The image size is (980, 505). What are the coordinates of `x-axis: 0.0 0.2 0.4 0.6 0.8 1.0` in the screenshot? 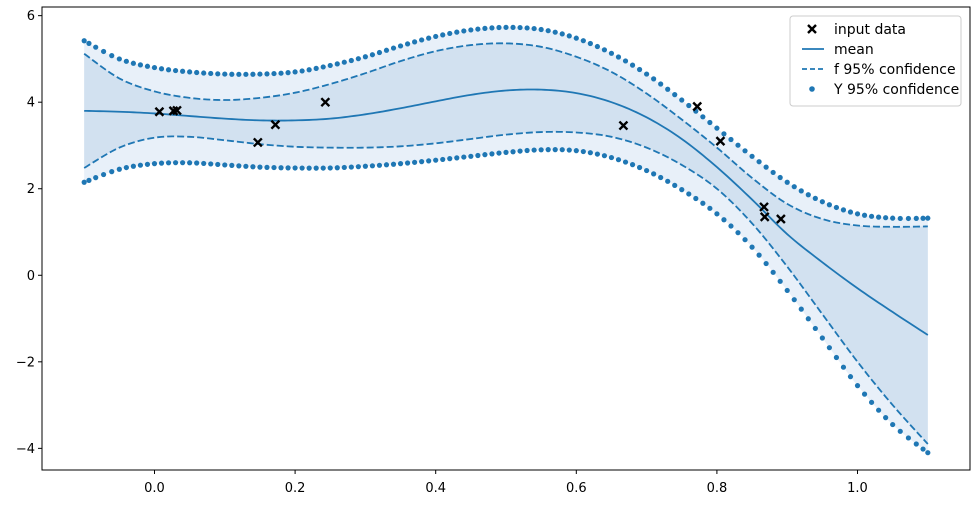 It's located at (506, 483).